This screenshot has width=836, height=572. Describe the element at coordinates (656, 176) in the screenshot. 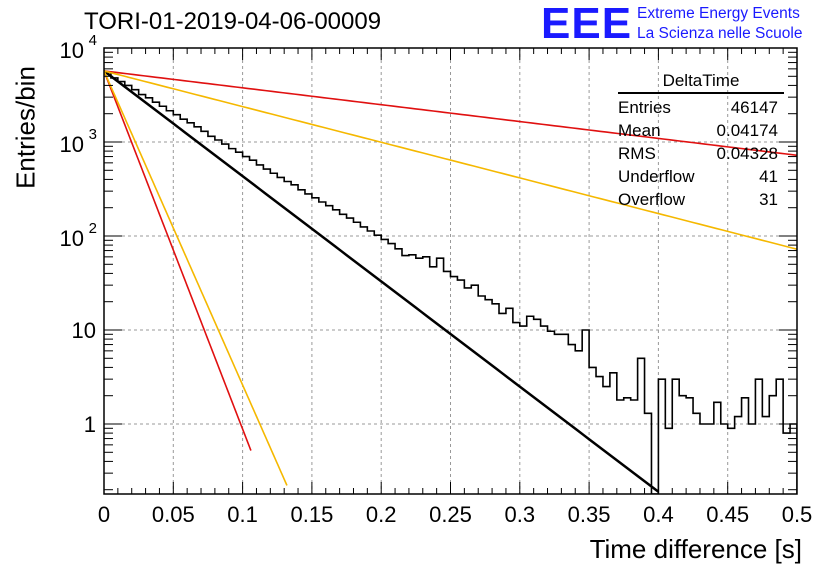

I see `stats-label: Underflow` at that location.